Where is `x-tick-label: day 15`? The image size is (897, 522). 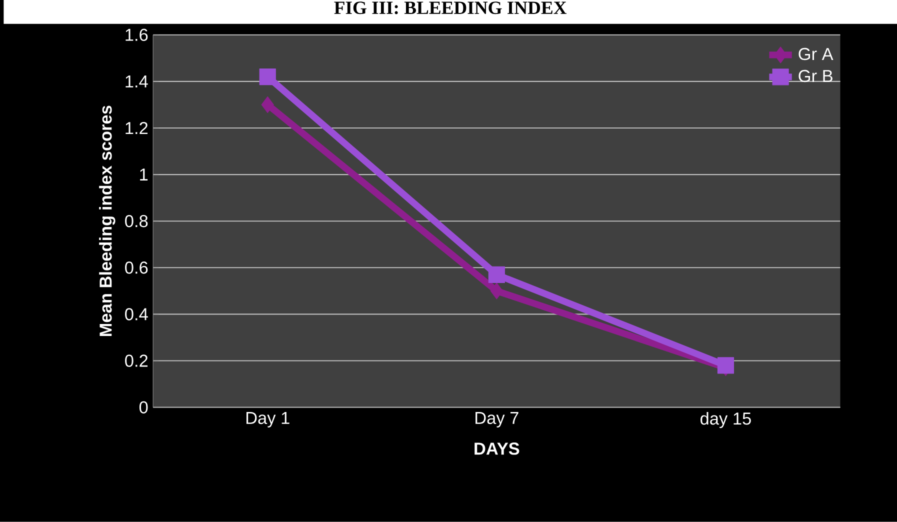 x-tick-label: day 15 is located at coordinates (725, 420).